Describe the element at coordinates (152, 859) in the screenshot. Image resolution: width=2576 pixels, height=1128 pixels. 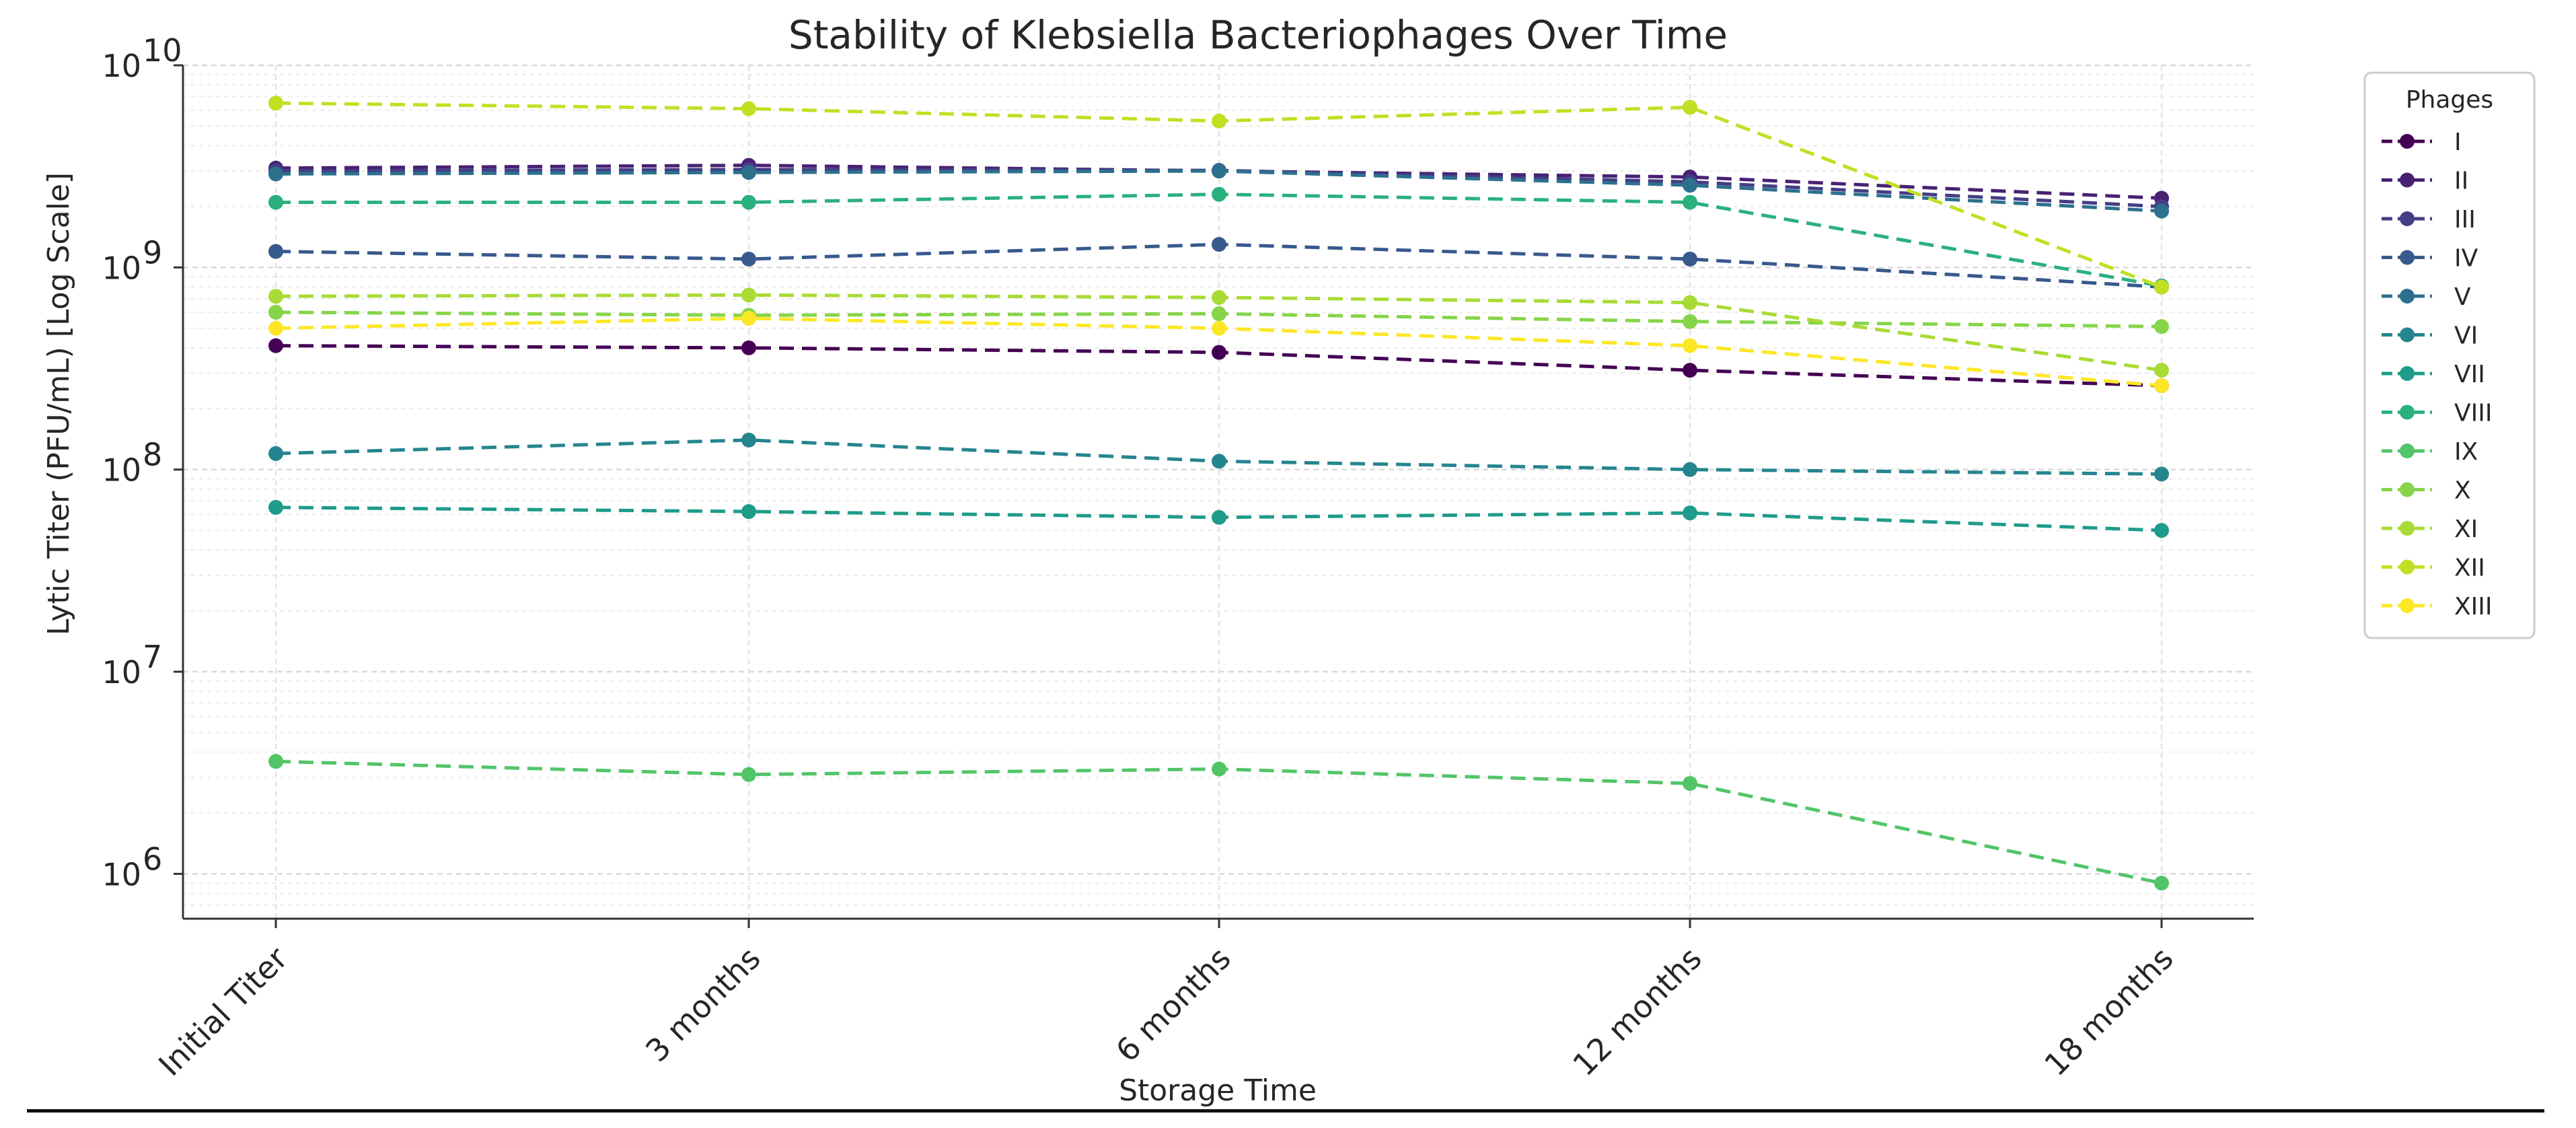
I see `y-tick-exponent: 6` at that location.